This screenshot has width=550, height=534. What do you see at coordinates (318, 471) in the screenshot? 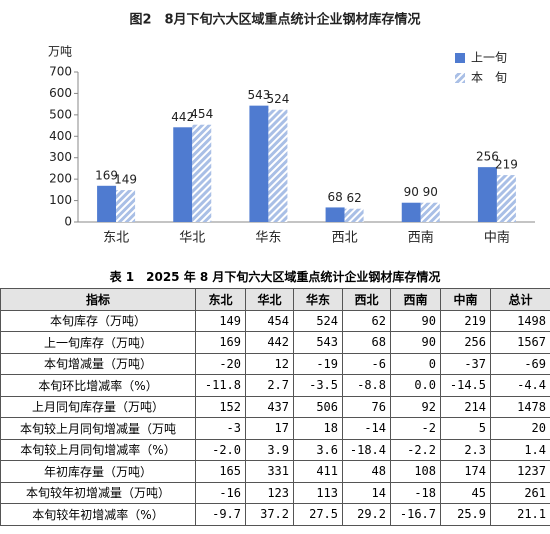
I see `table-cell: 411` at bounding box center [318, 471].